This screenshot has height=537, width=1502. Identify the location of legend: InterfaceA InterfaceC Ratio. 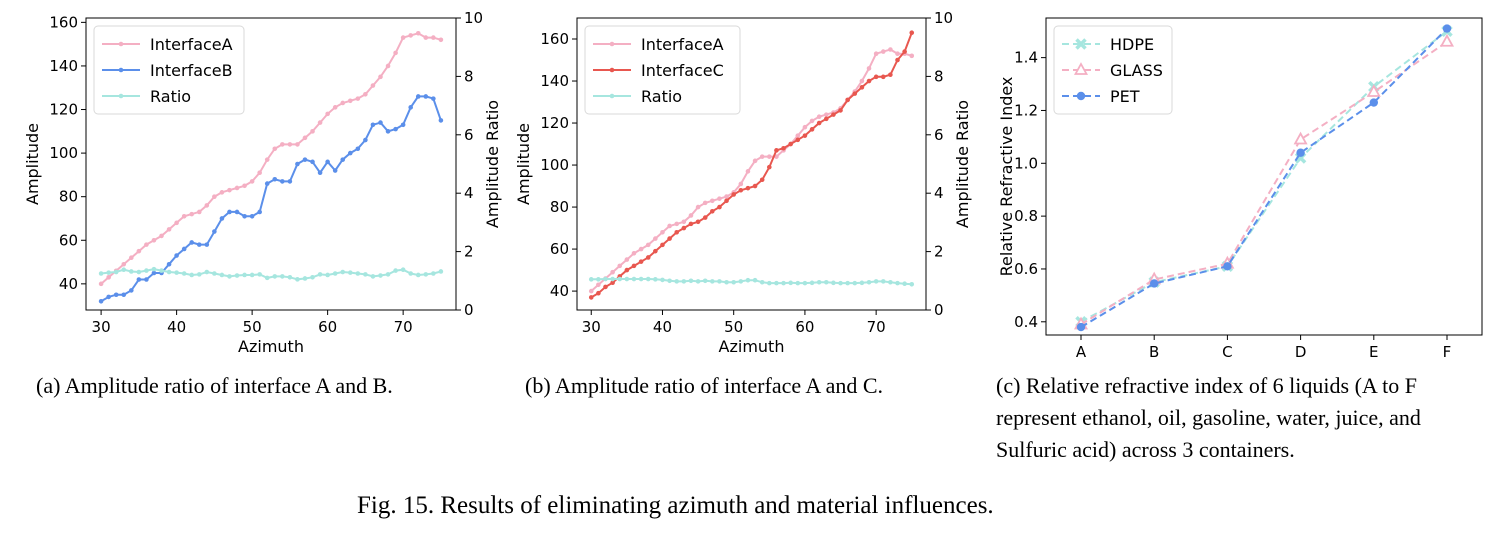
(662, 70).